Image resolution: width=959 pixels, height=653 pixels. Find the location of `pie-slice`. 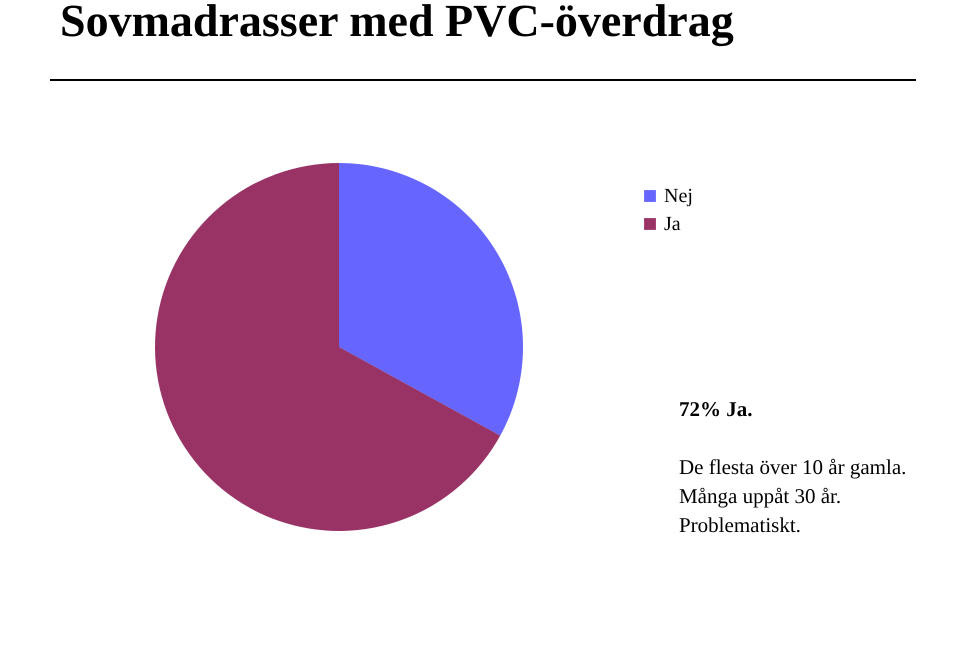

pie-slice is located at coordinates (431, 299).